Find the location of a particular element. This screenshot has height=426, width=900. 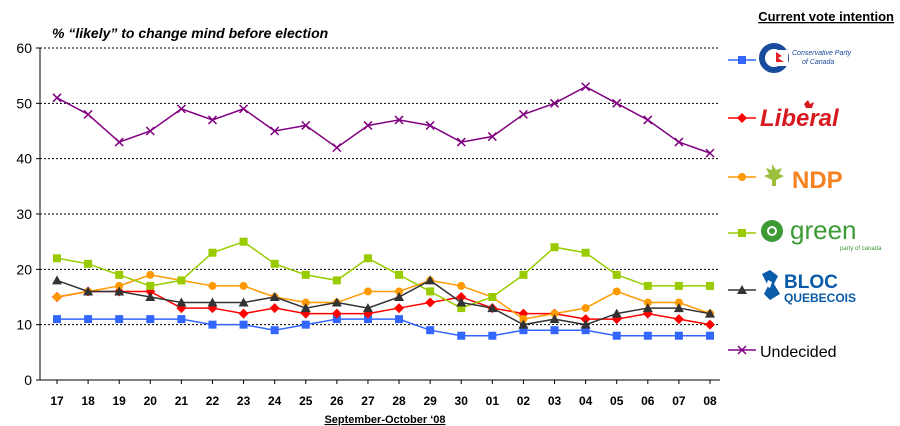

logo-green-text: green is located at coordinates (823, 230).